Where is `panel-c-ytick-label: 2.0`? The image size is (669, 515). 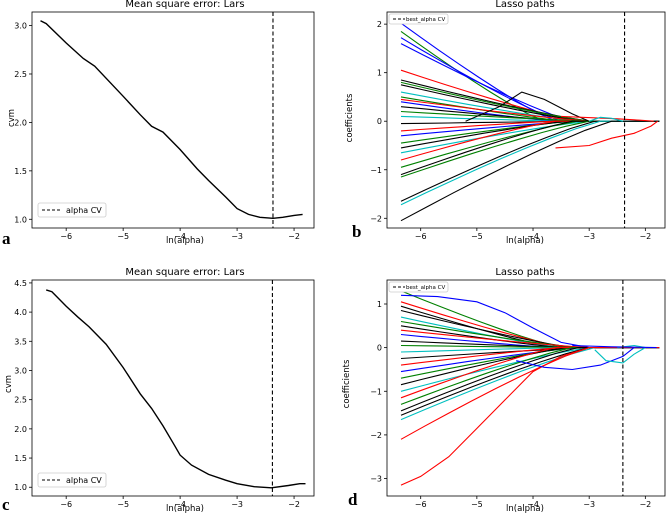 panel-c-ytick-label: 2.0 is located at coordinates (20, 429).